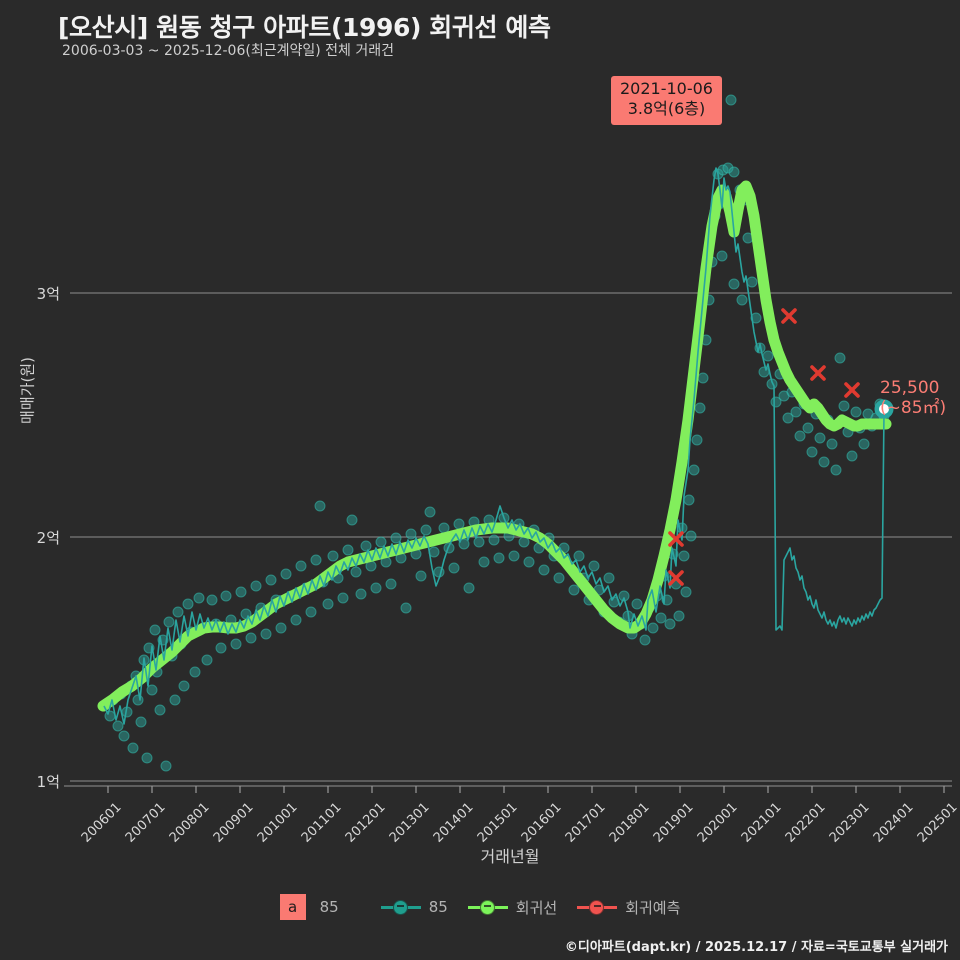 Image resolution: width=960 pixels, height=960 pixels. I want to click on end-area: (~85㎡), so click(913, 408).